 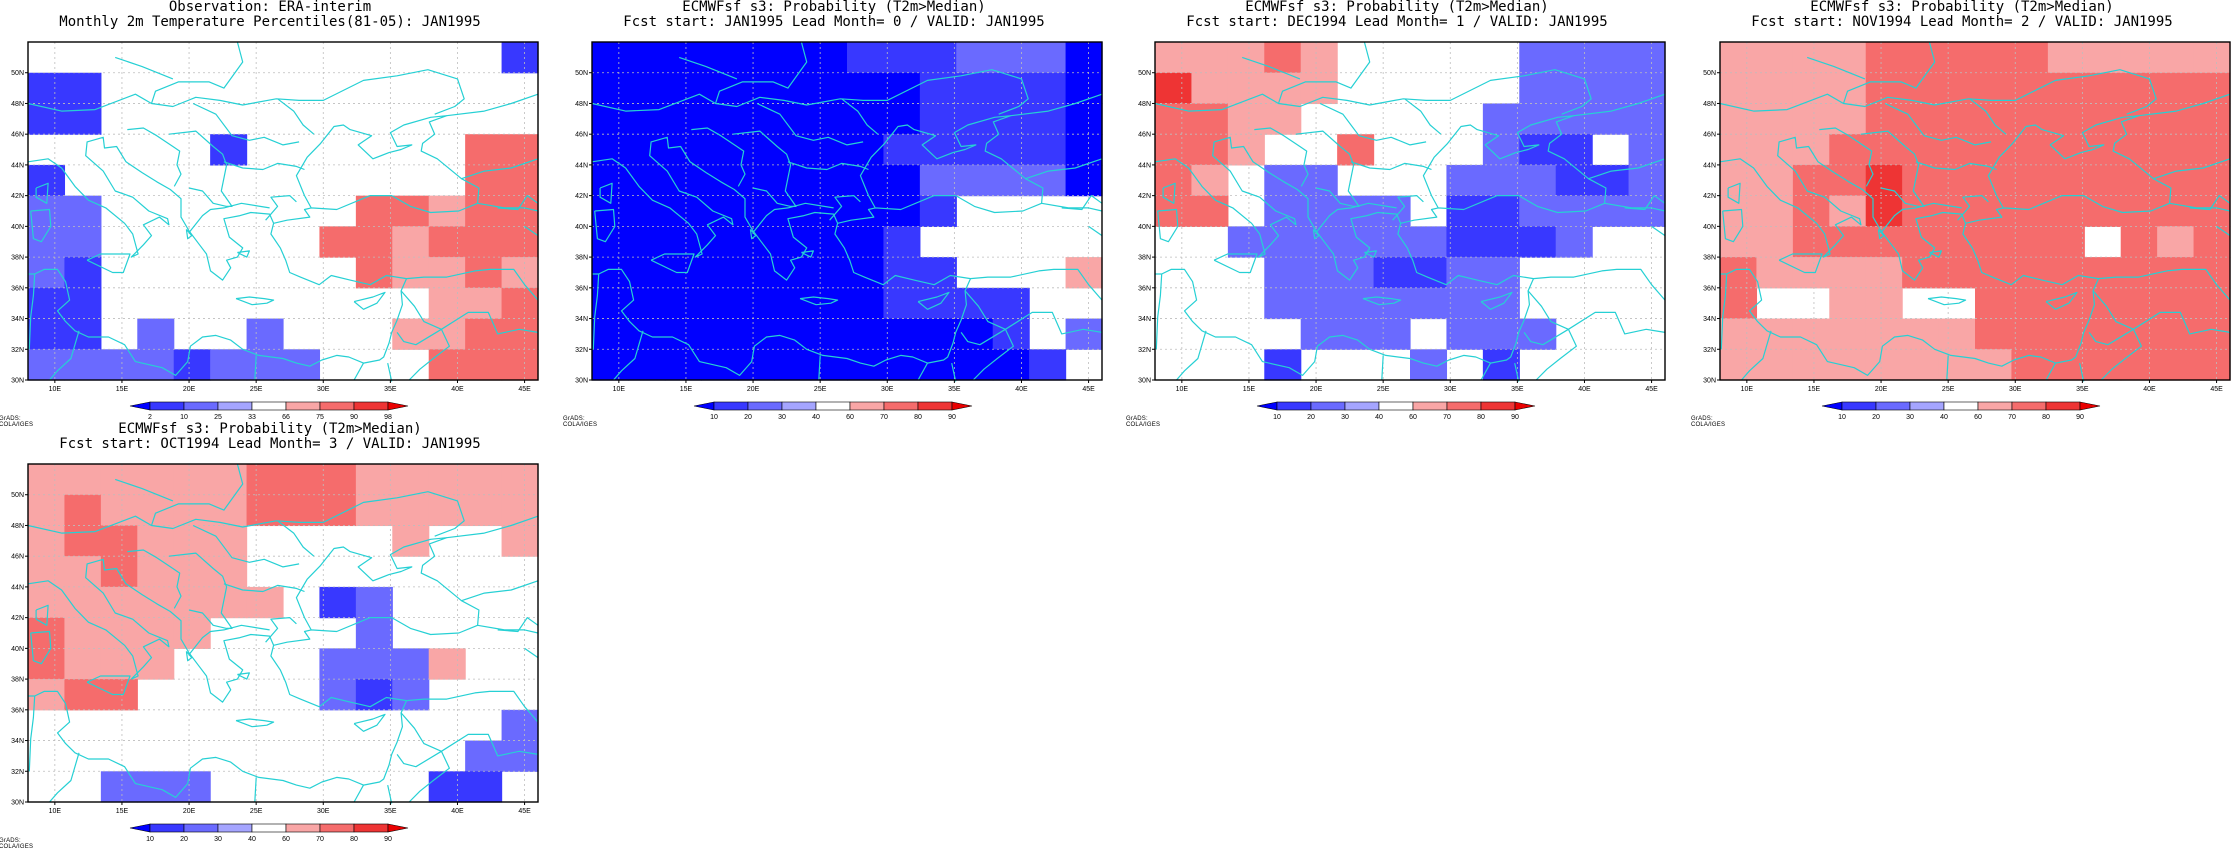 What do you see at coordinates (150, 417) in the screenshot?
I see `colorbar-label: 2` at bounding box center [150, 417].